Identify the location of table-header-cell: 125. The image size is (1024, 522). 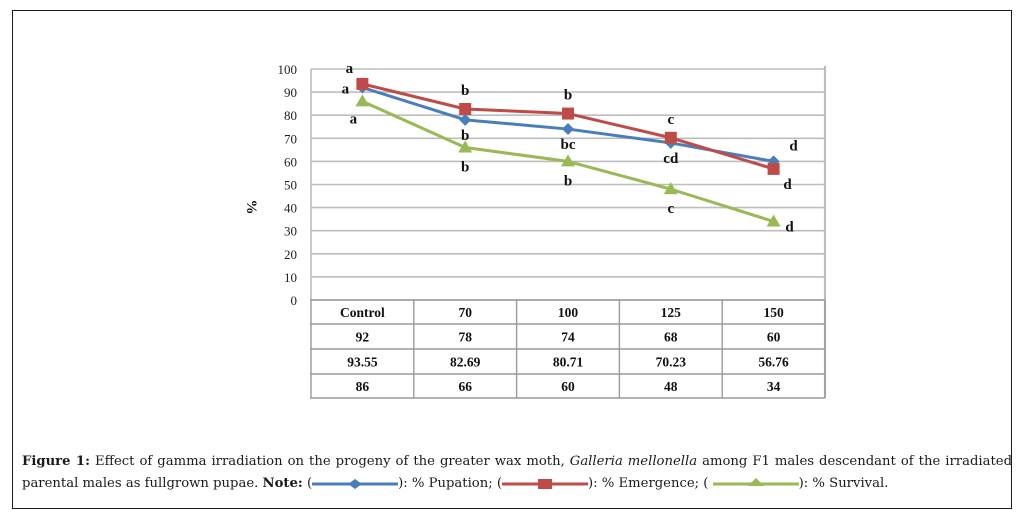
(671, 312).